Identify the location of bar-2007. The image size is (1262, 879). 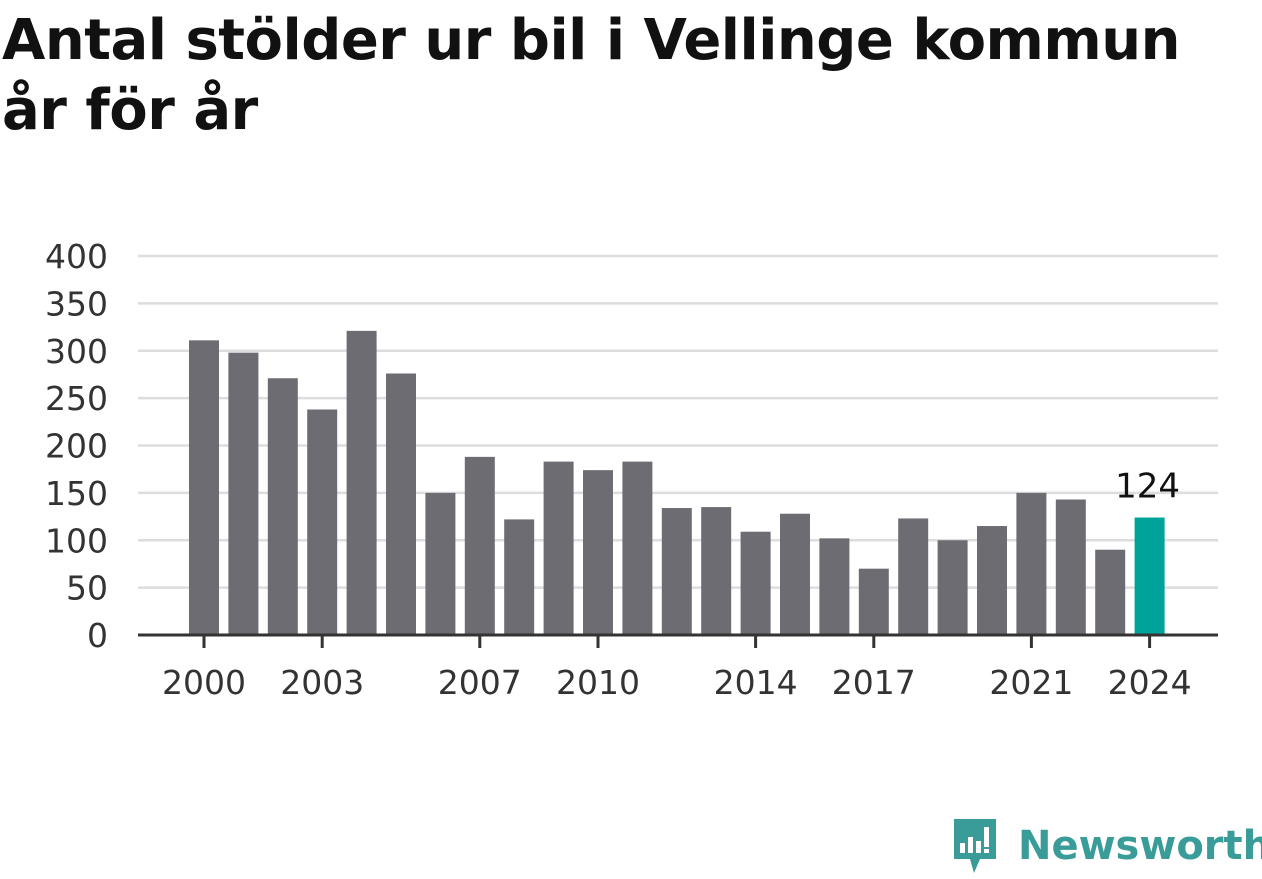
(479, 545).